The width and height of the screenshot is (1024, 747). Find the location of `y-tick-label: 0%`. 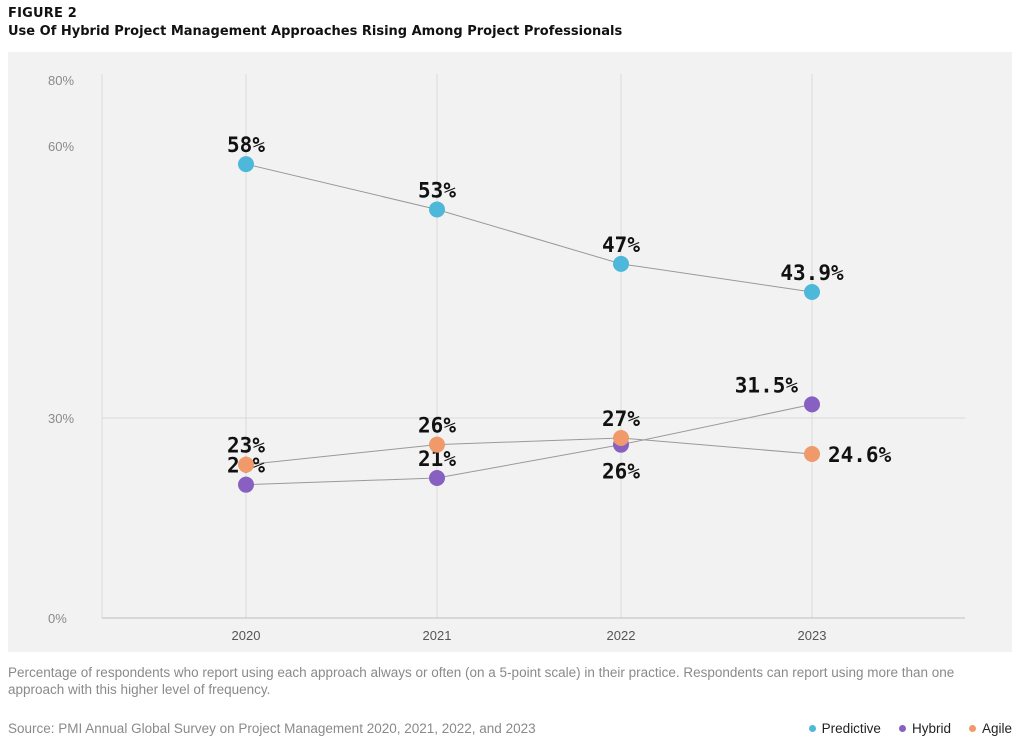

y-tick-label: 0% is located at coordinates (57, 618).